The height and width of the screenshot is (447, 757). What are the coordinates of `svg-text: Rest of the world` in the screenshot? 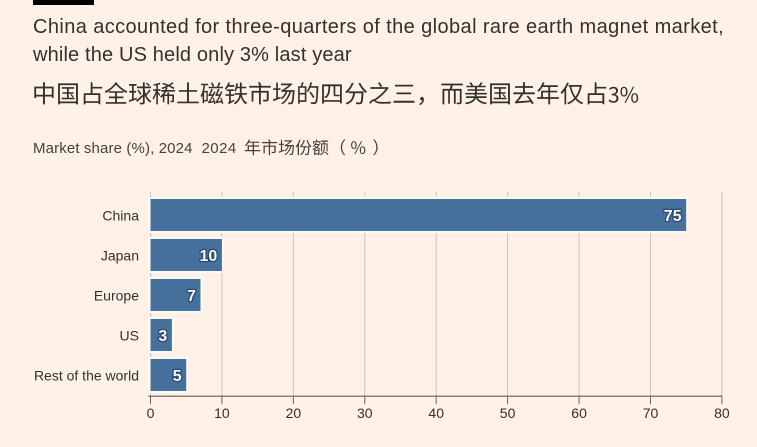 It's located at (86, 375).